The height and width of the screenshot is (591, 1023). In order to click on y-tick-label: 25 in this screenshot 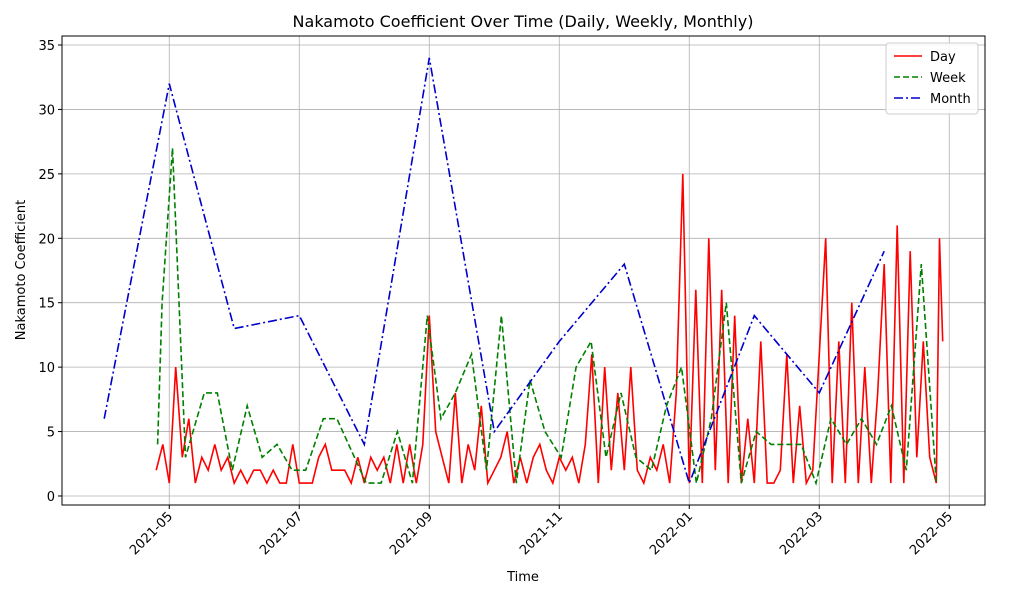, I will do `click(46, 175)`.